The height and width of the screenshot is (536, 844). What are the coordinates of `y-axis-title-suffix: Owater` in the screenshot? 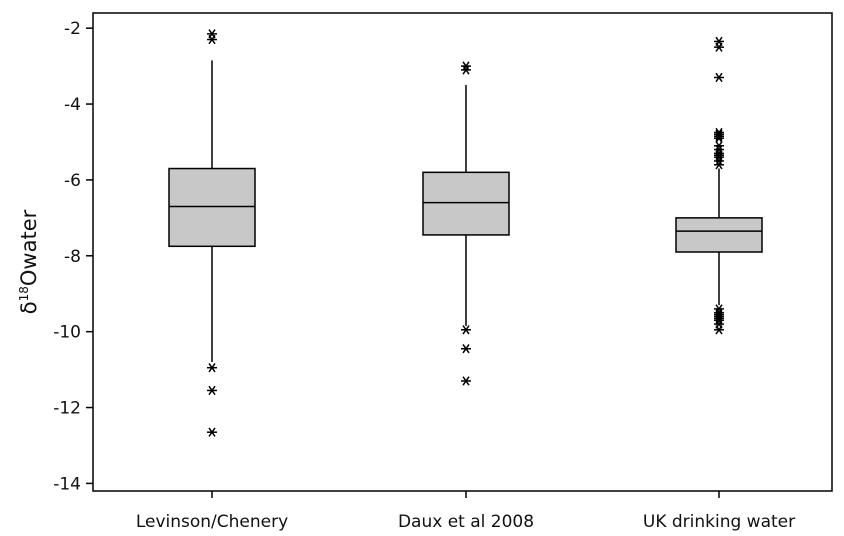 It's located at (29, 247).